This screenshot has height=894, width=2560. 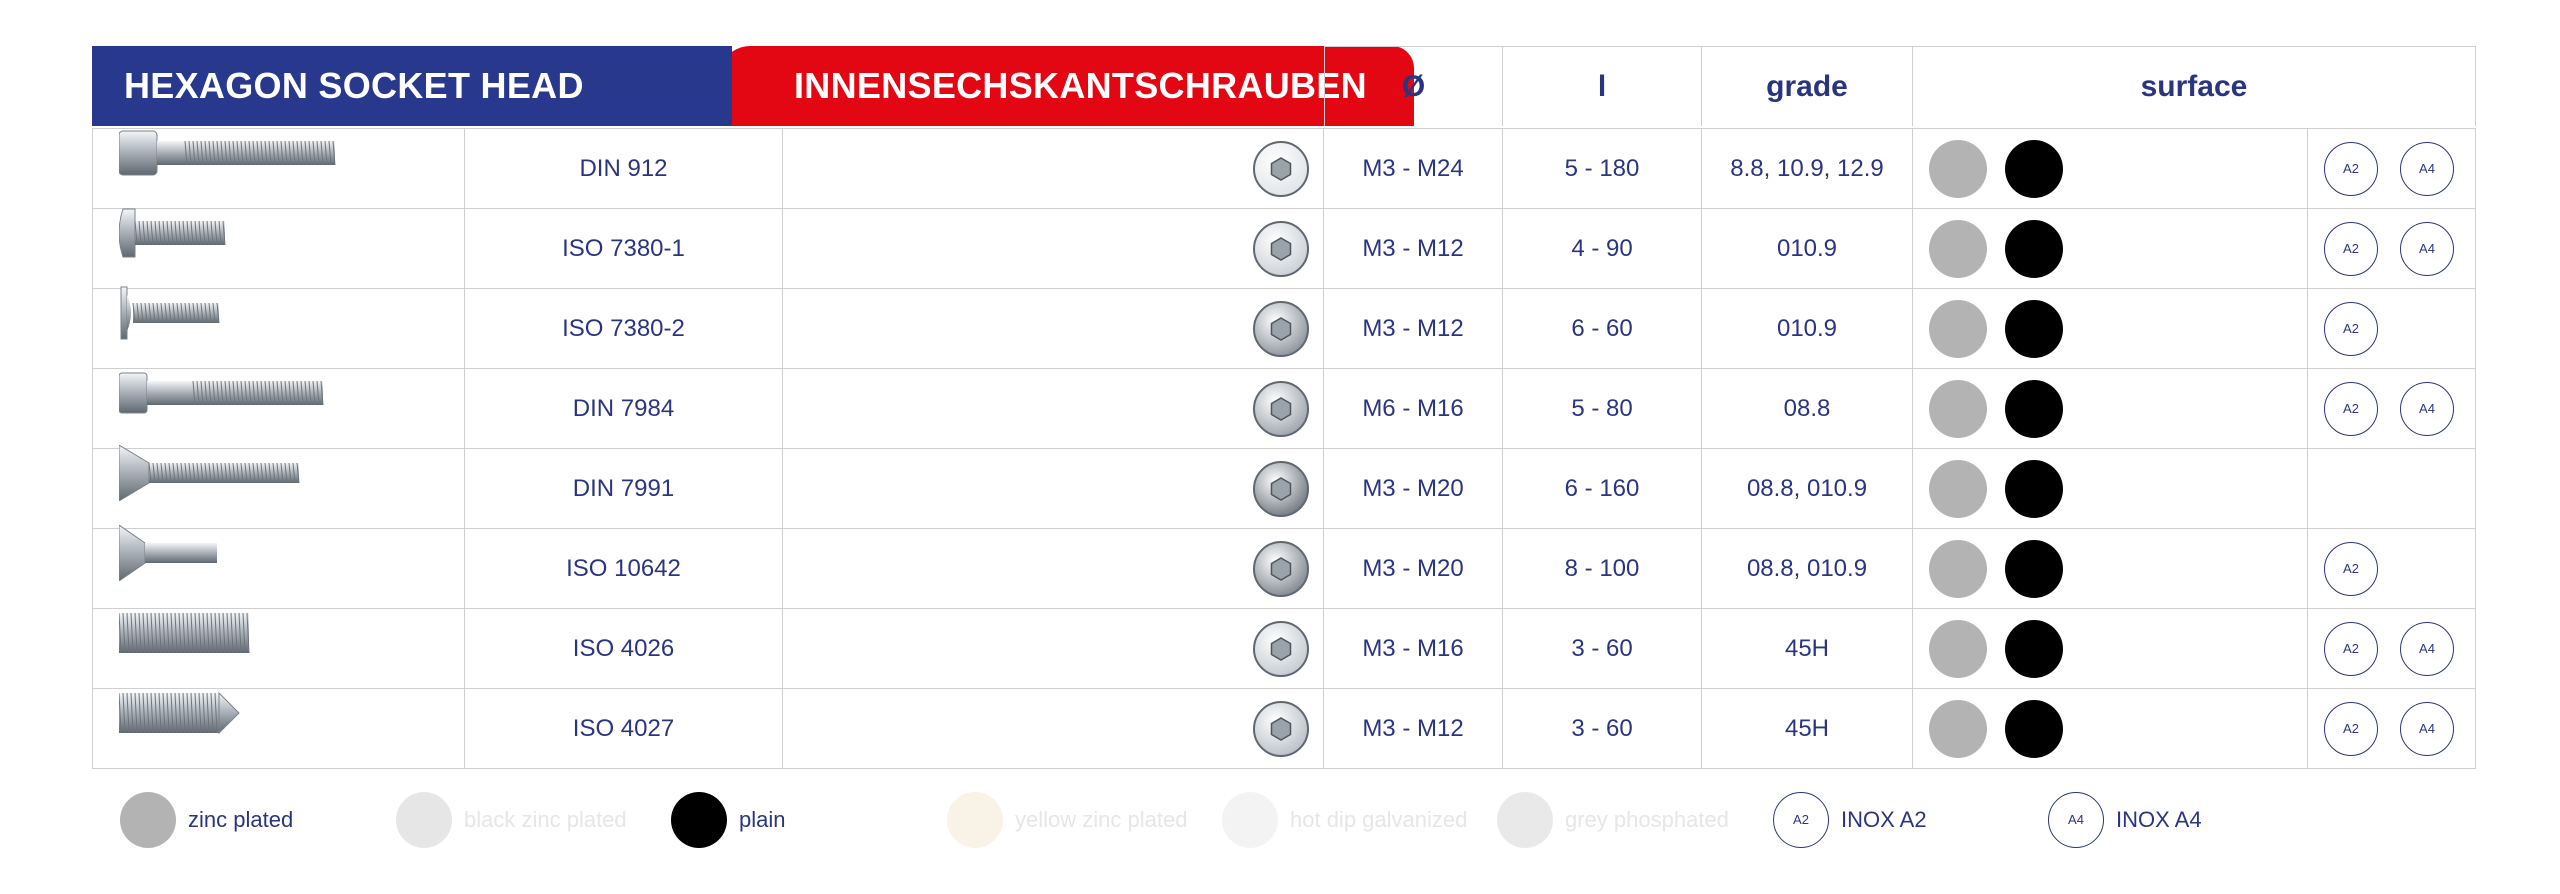 I want to click on diameter-cell: M3 - M16, so click(x=1413, y=648).